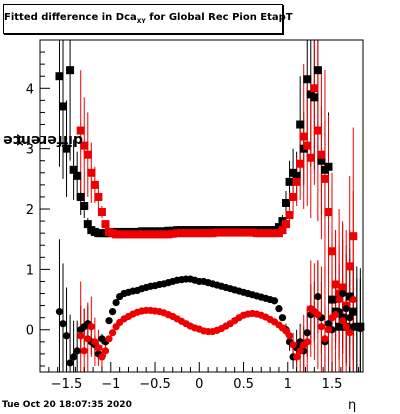 Image resolution: width=400 pixels, height=414 pixels. Describe the element at coordinates (243, 384) in the screenshot. I see `x-tick-label: 0.5` at that location.